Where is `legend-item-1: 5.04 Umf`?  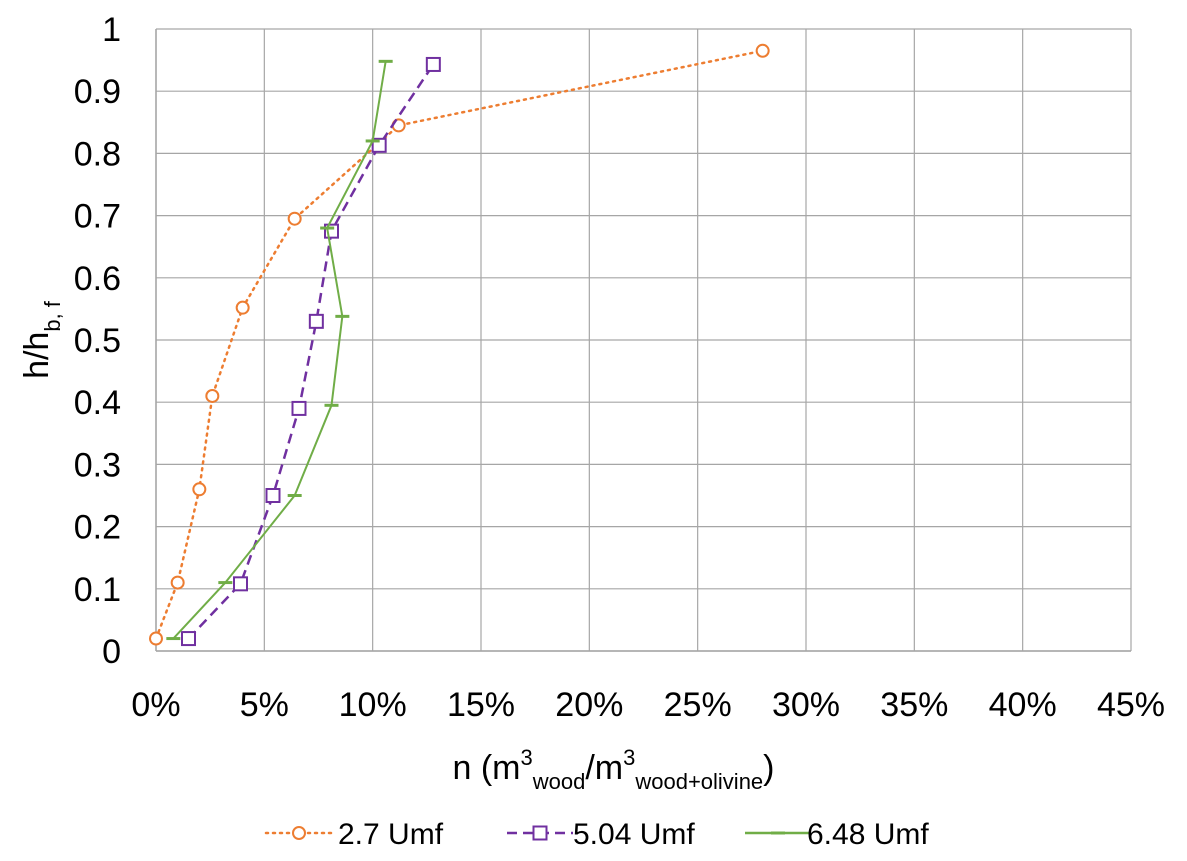 legend-item-1: 5.04 Umf is located at coordinates (601, 834).